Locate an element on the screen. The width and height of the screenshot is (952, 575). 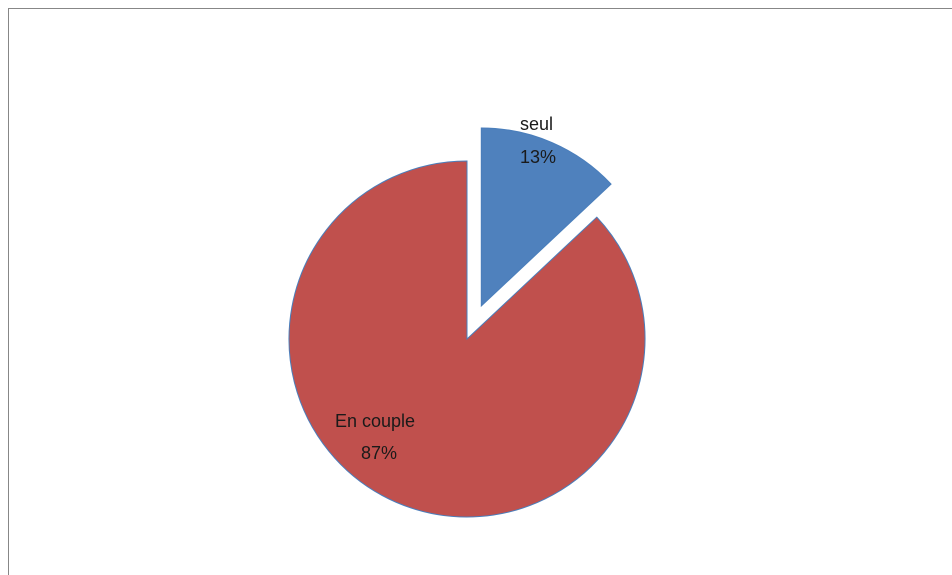
slice-percent-en-couple: 87% is located at coordinates (379, 453).